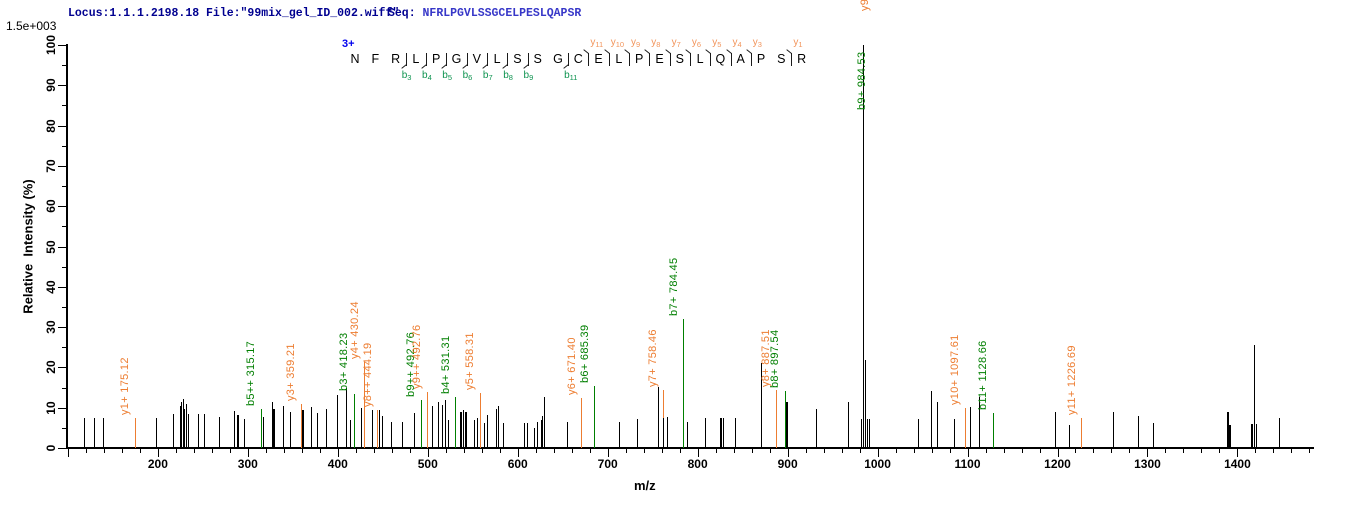  I want to click on b-ion-tag-b6: b6, so click(467, 76).